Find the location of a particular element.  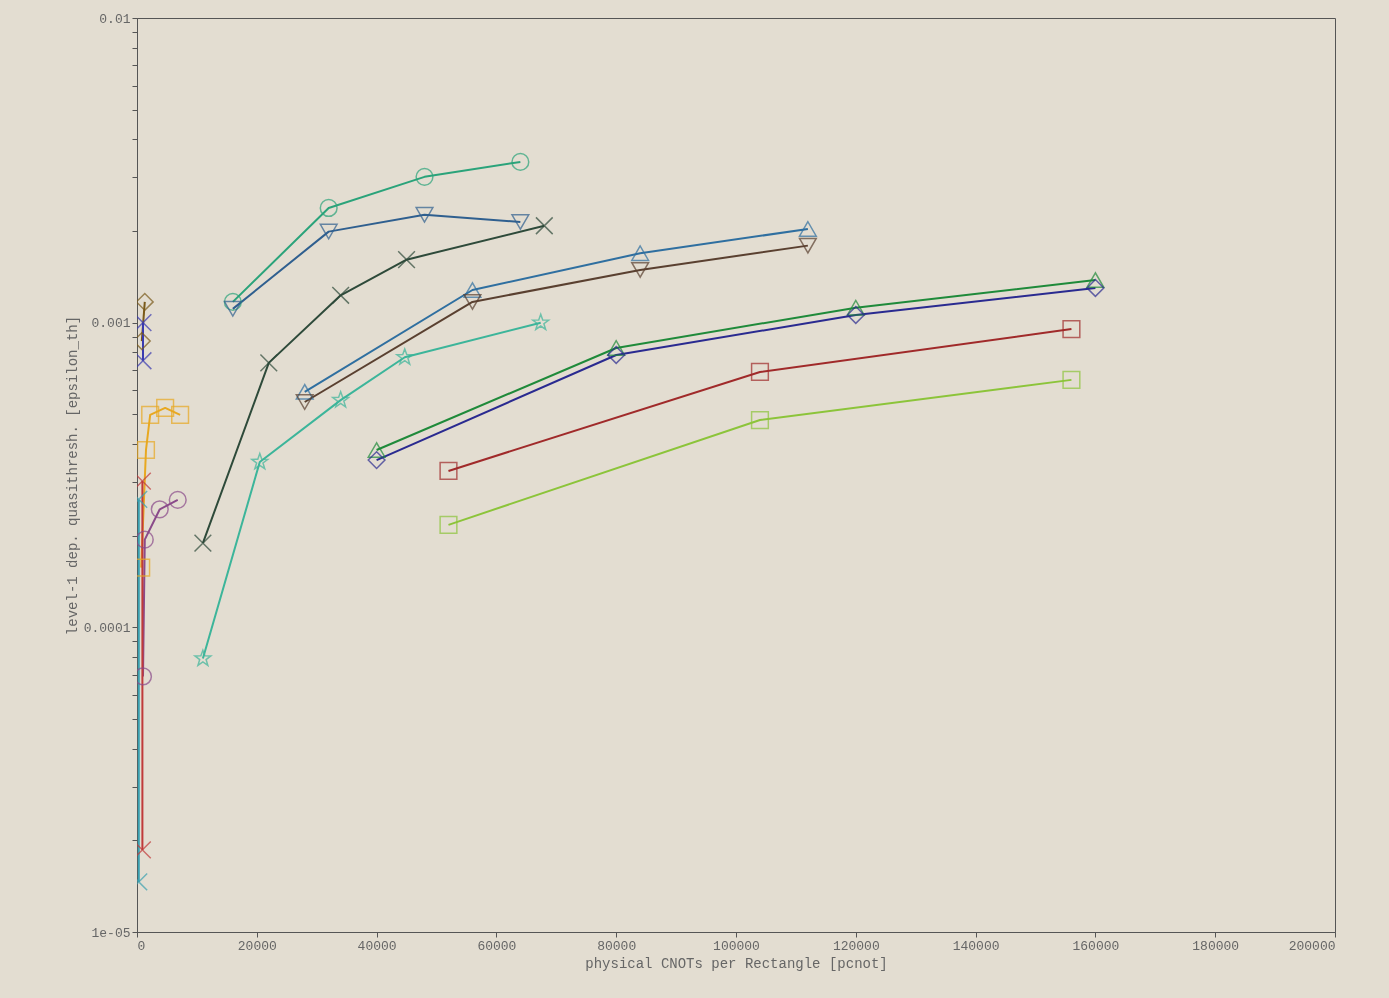

x-tick-label: 160000 is located at coordinates (1096, 946).